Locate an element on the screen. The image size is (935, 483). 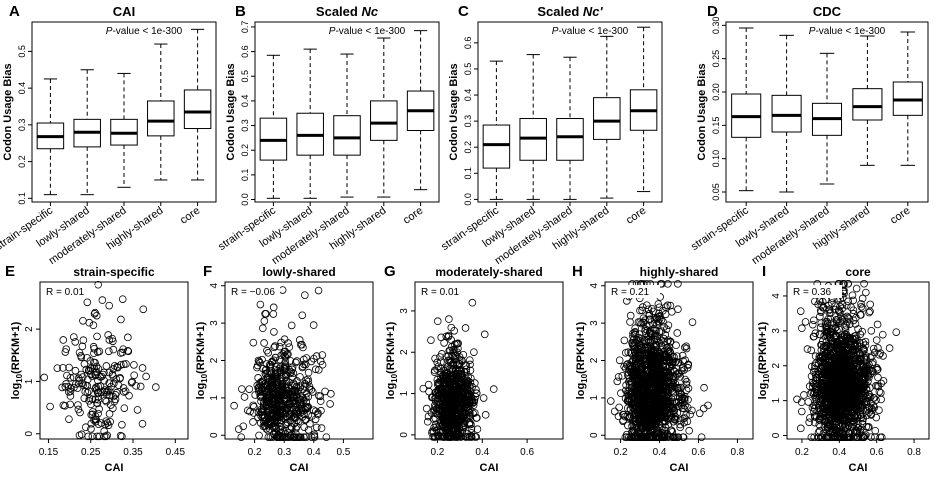
panel-letter: F is located at coordinates (207, 271).